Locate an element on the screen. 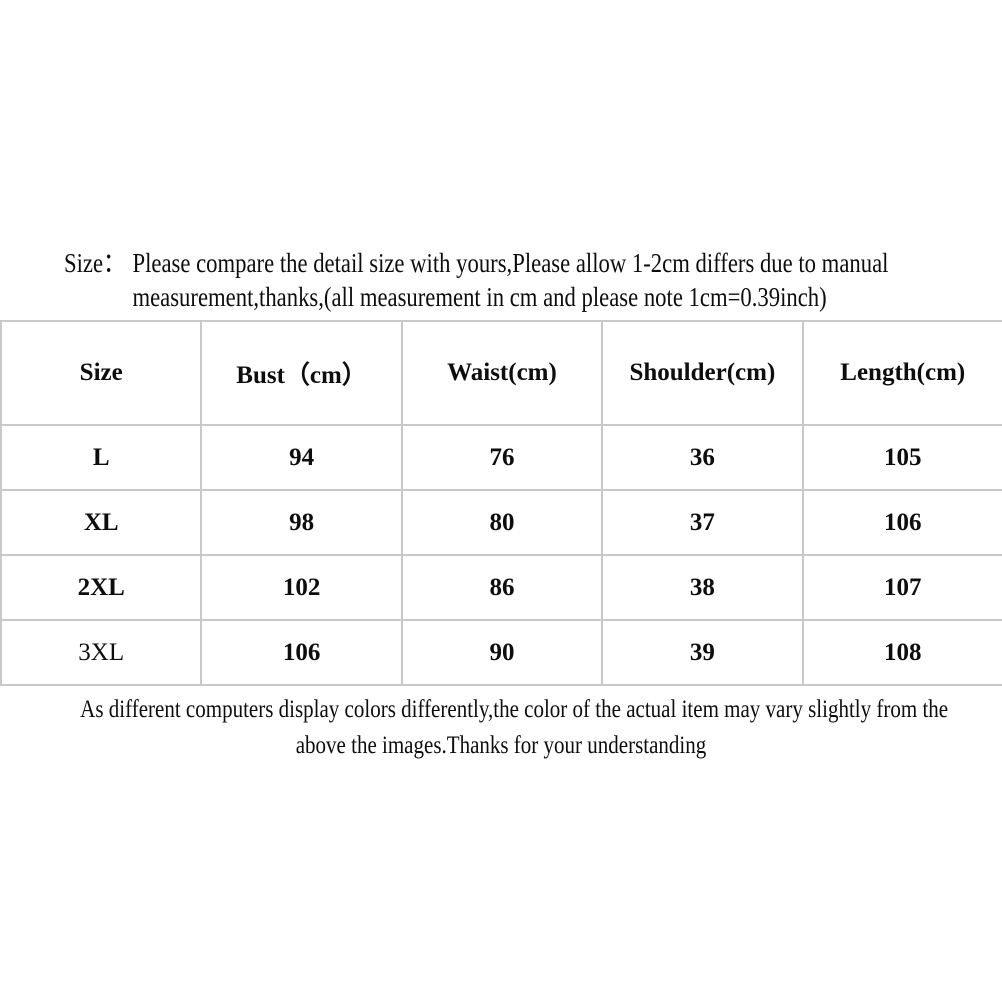 This screenshot has width=1002, height=1002. cell-waist: 86 is located at coordinates (502, 587).